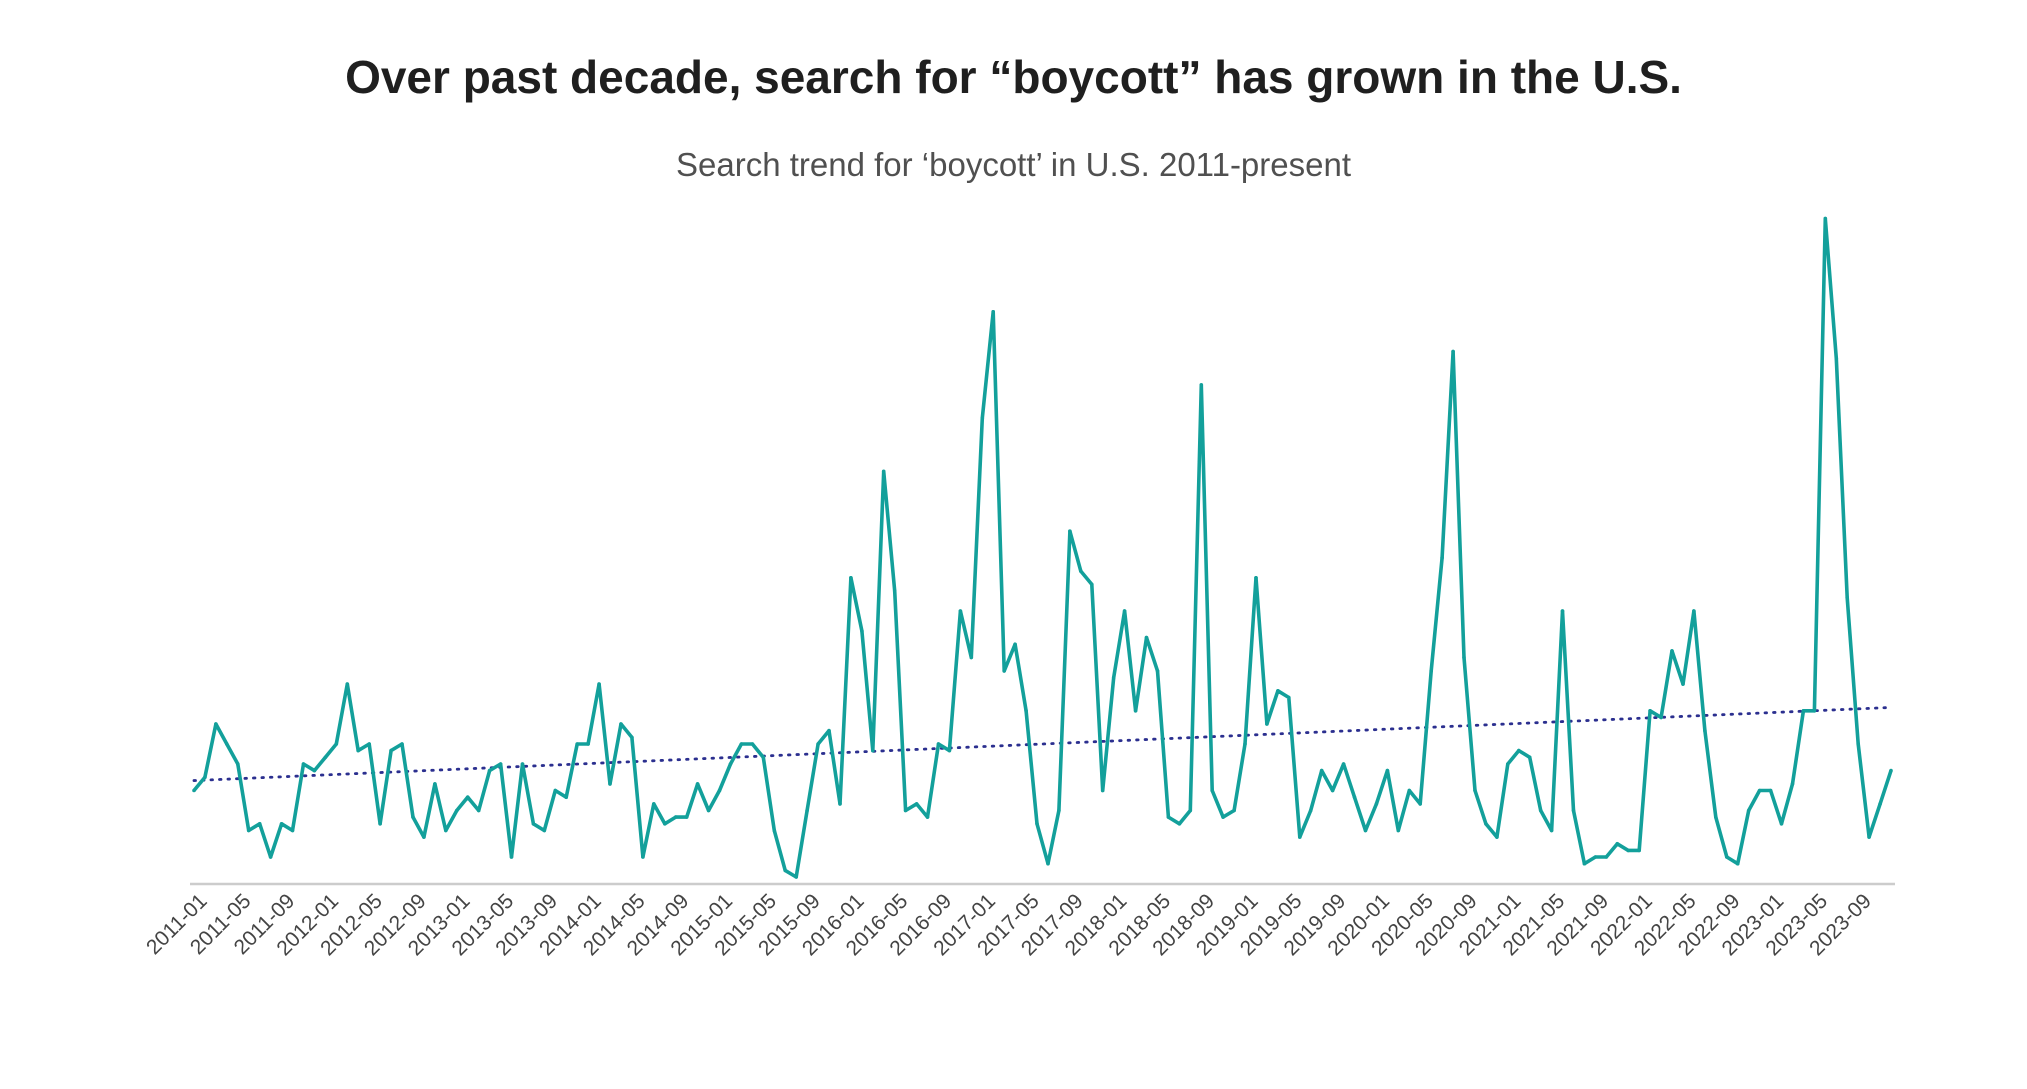 The width and height of the screenshot is (2027, 1089). I want to click on trend-layer, so click(1042, 744).